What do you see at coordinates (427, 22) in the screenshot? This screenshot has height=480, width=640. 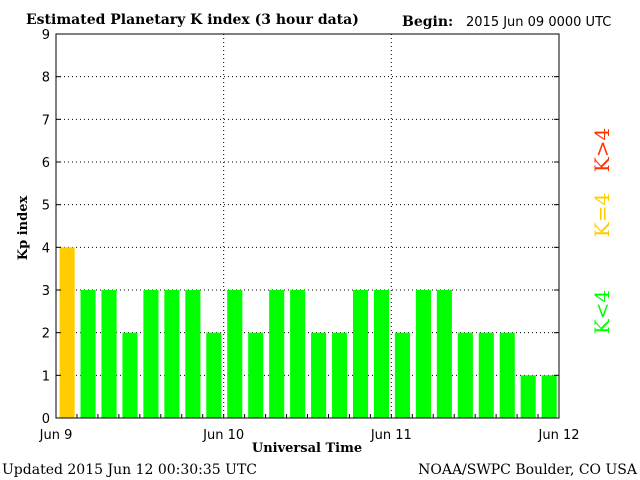 I see `begin-label: Begin:` at bounding box center [427, 22].